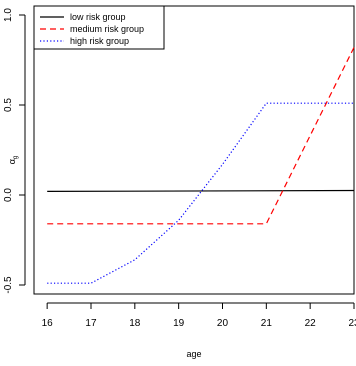  I want to click on x-tick-label: 19, so click(179, 323).